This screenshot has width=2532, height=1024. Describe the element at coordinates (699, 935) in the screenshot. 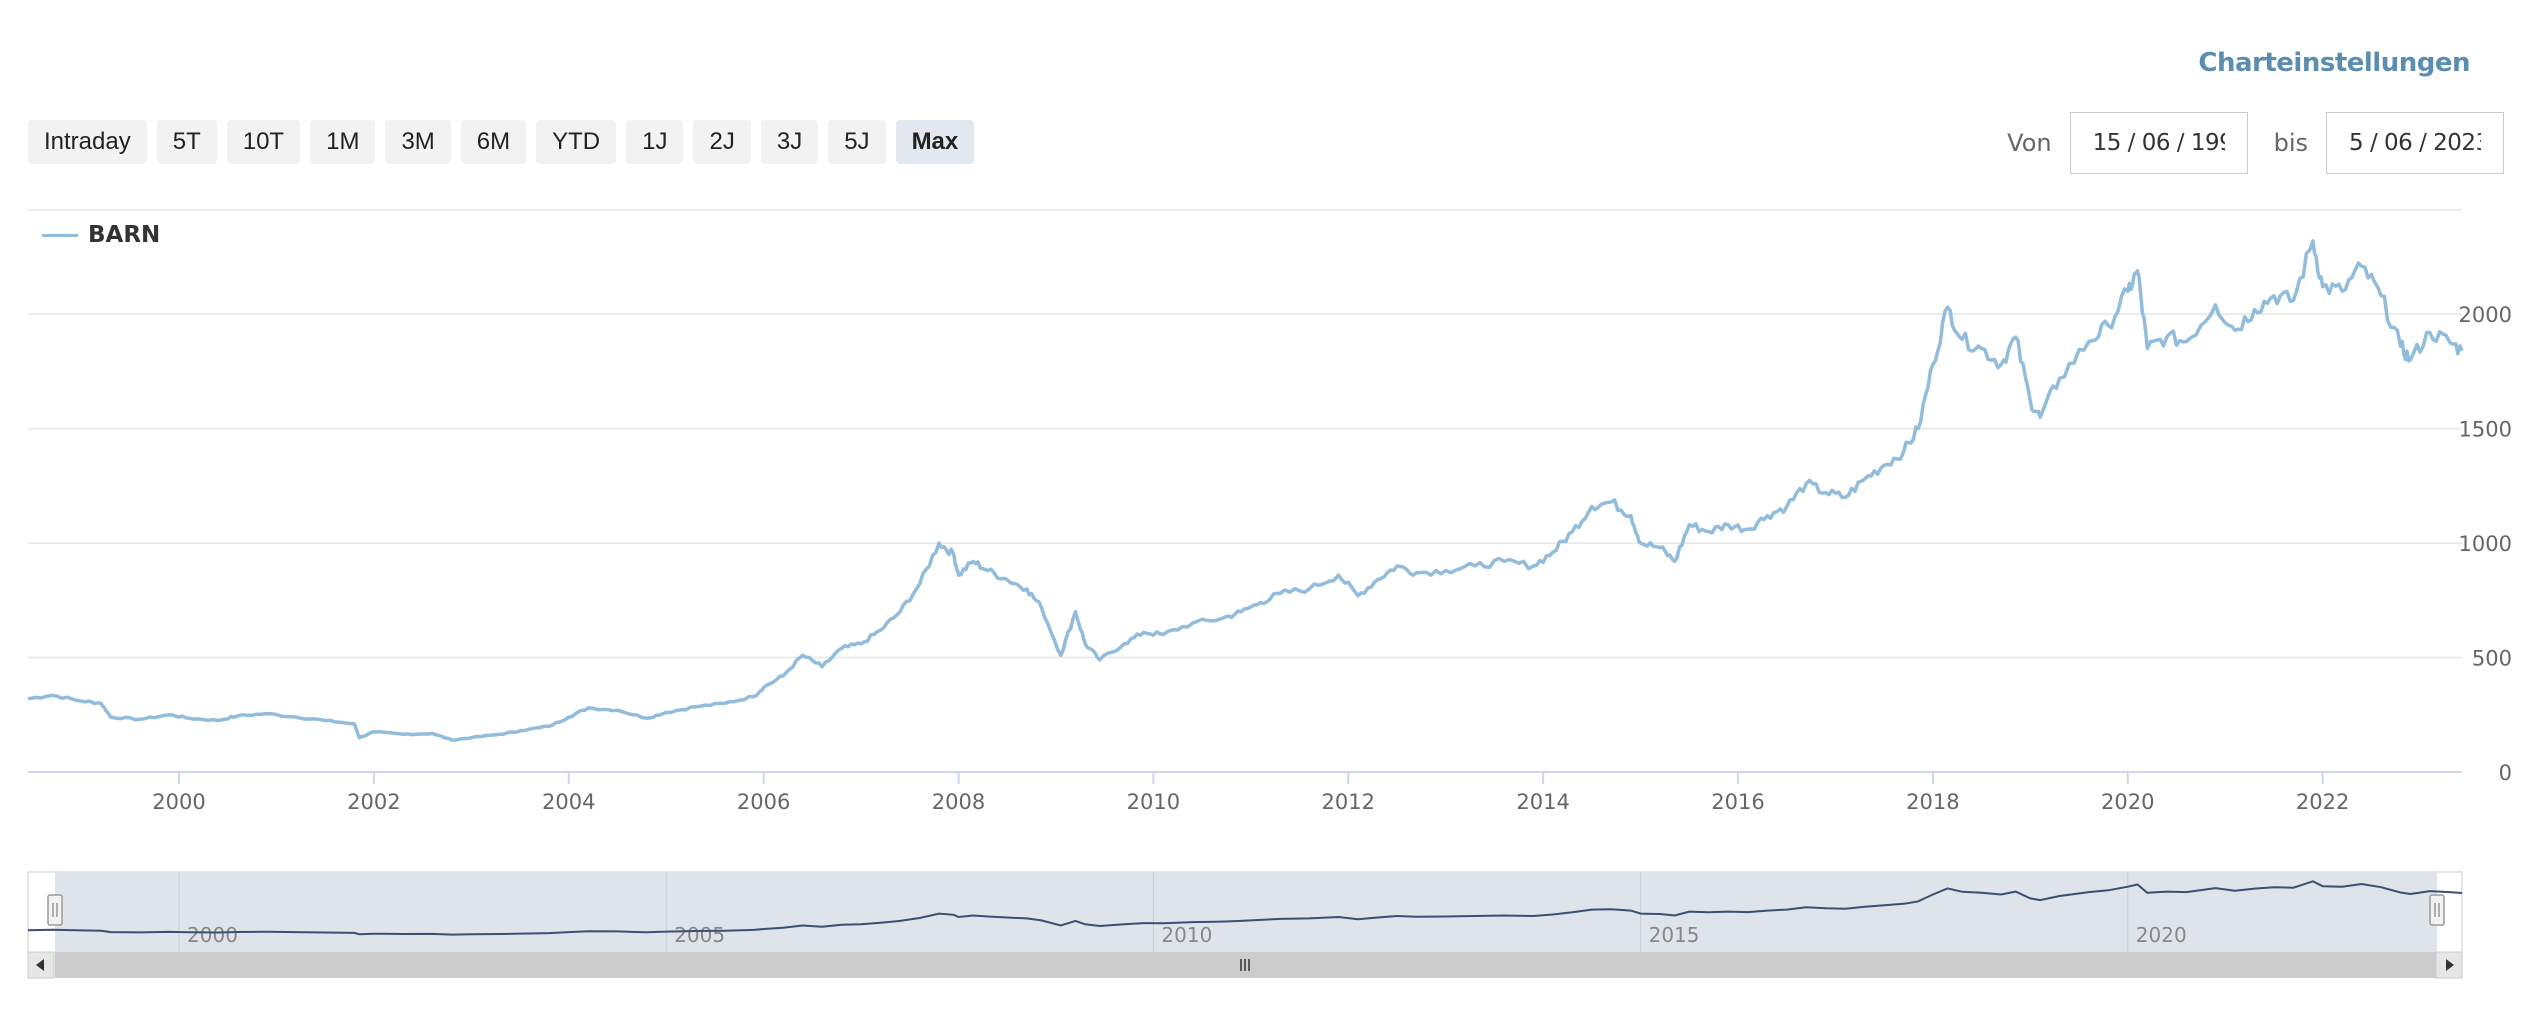

I see `navigator-tick-label: 2005` at that location.